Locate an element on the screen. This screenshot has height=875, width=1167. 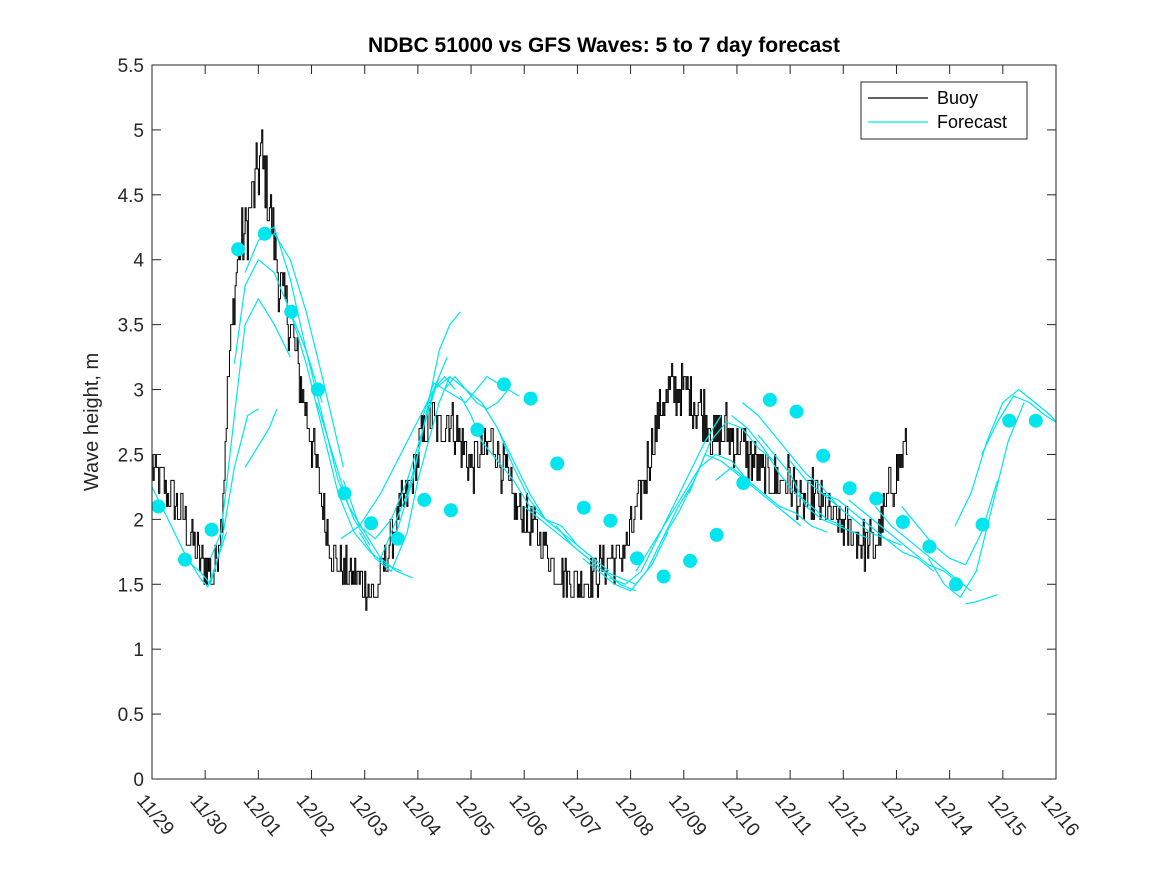
legend-label-buoy: Buoy is located at coordinates (957, 98).